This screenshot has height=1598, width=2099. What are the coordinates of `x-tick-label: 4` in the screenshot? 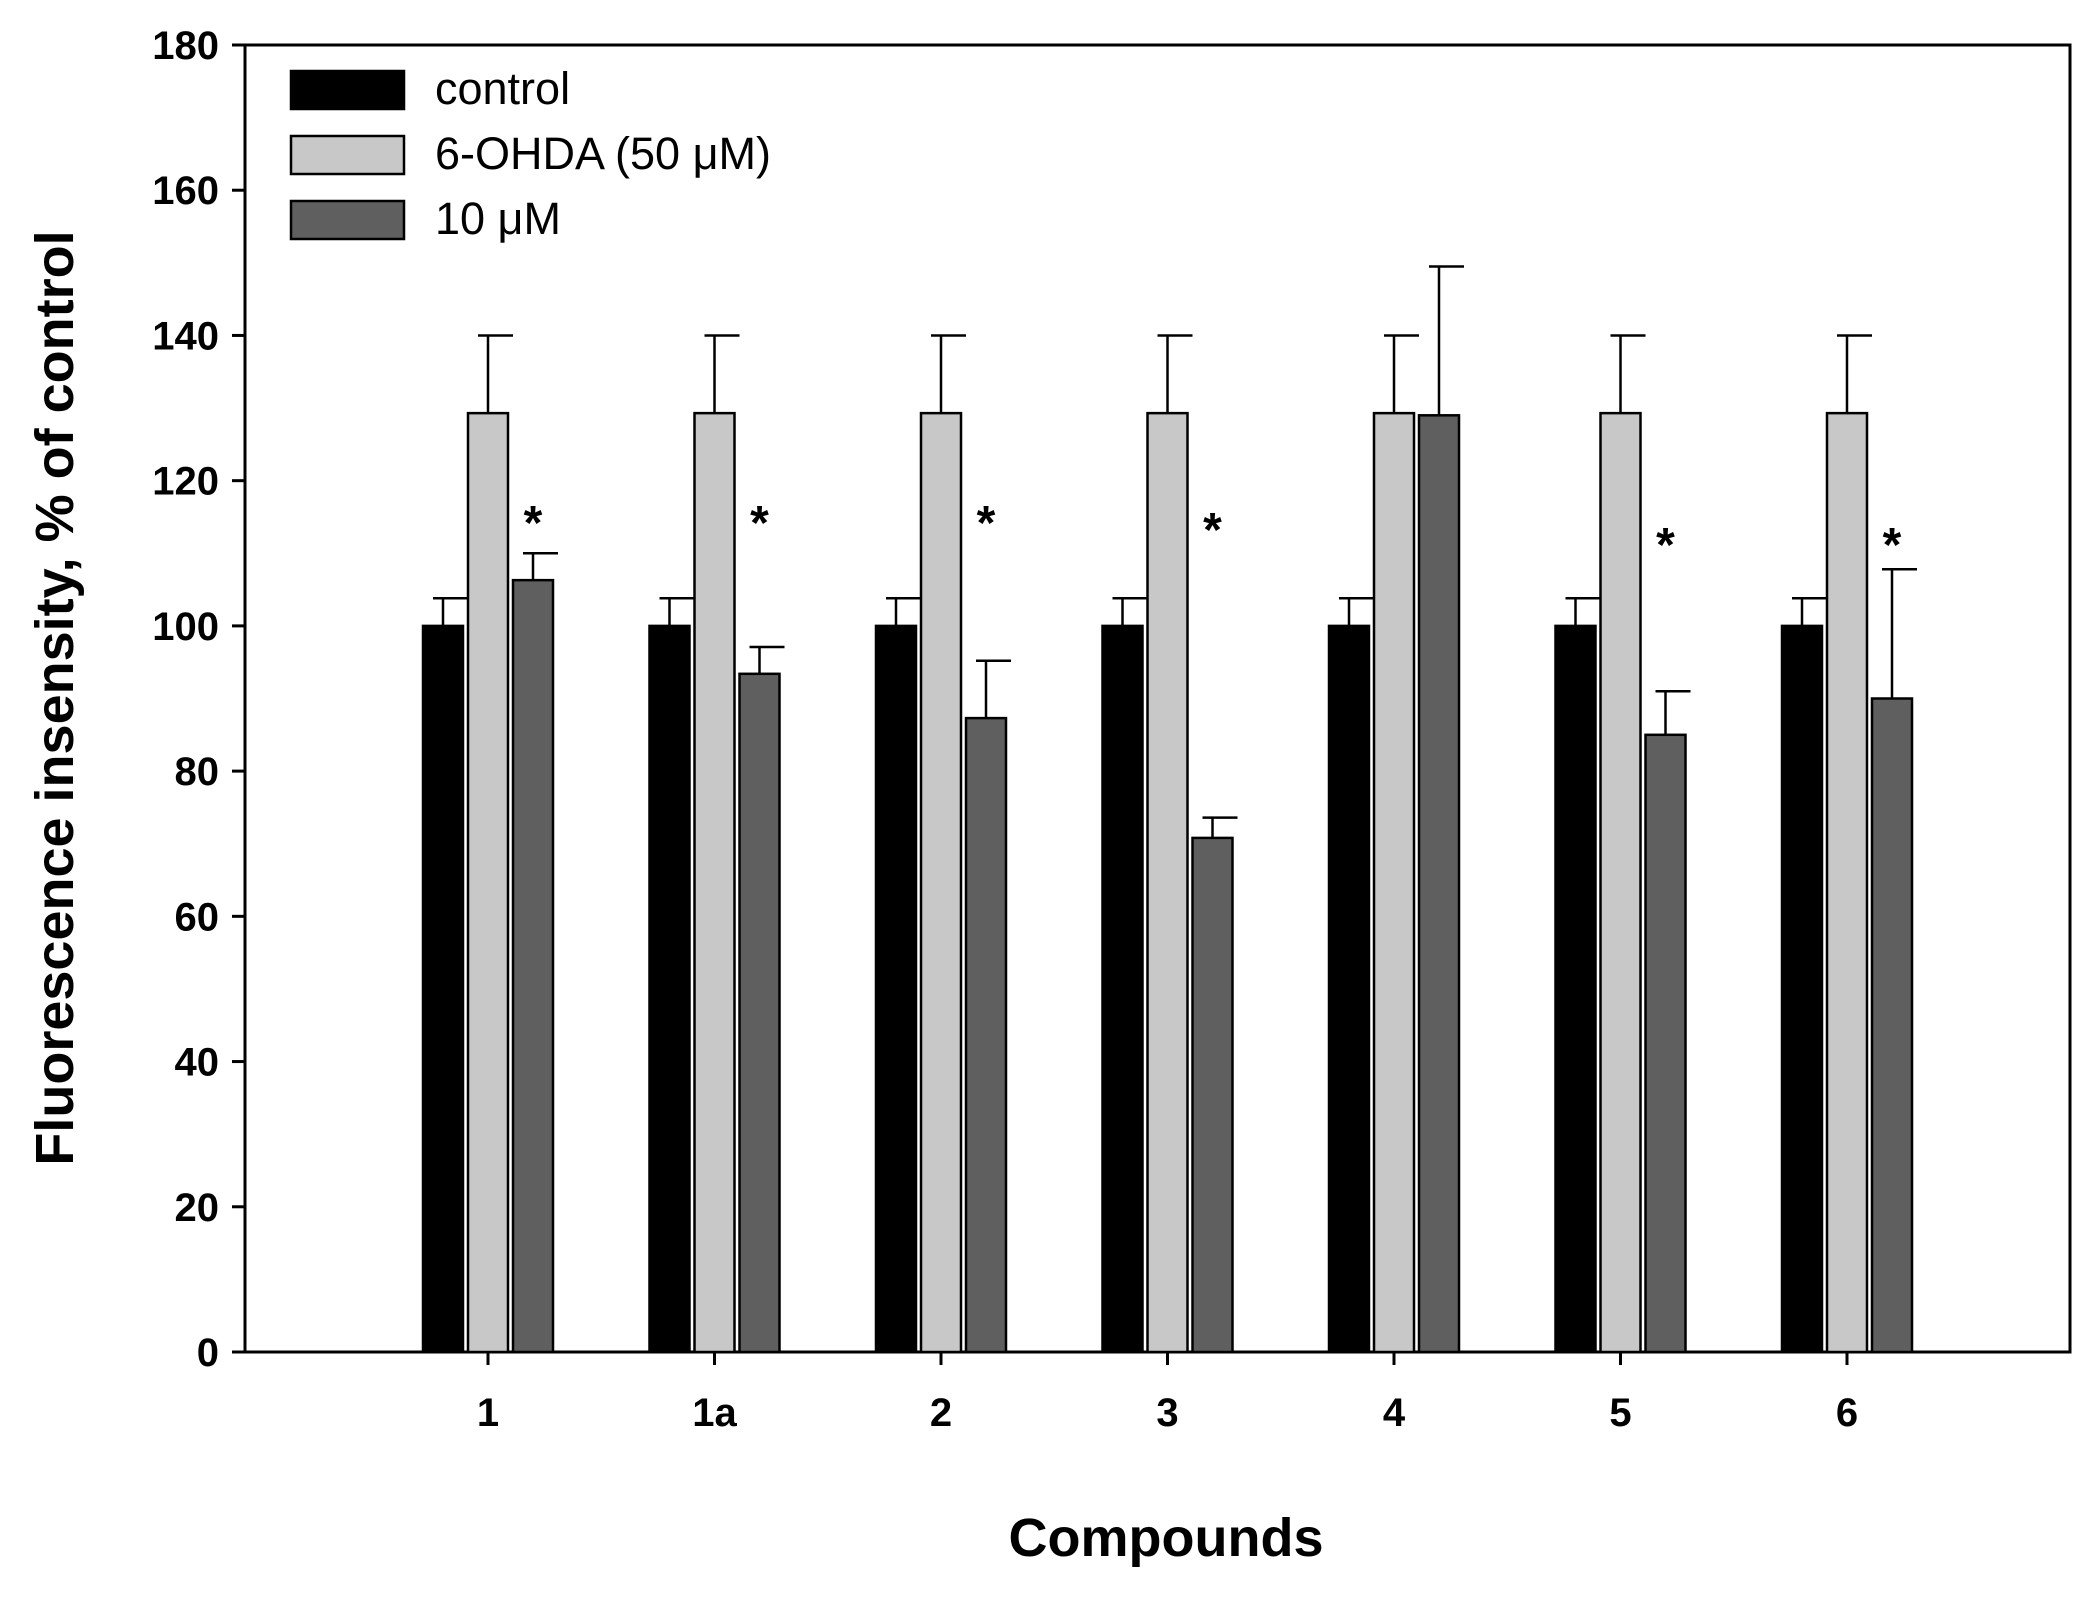 It's located at (1394, 1413).